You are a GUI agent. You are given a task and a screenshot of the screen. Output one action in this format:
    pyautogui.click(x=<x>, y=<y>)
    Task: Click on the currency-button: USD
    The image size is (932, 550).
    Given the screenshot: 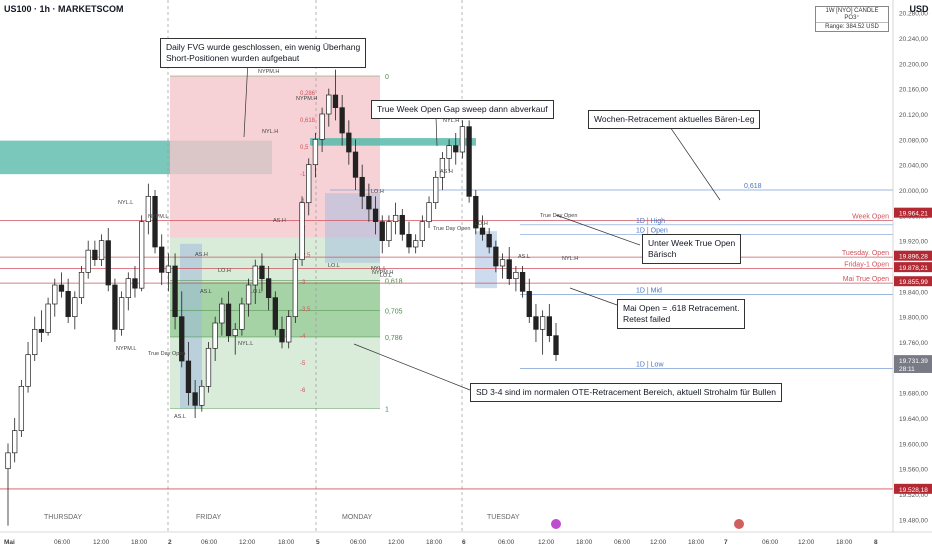 What is the action you would take?
    pyautogui.click(x=919, y=9)
    